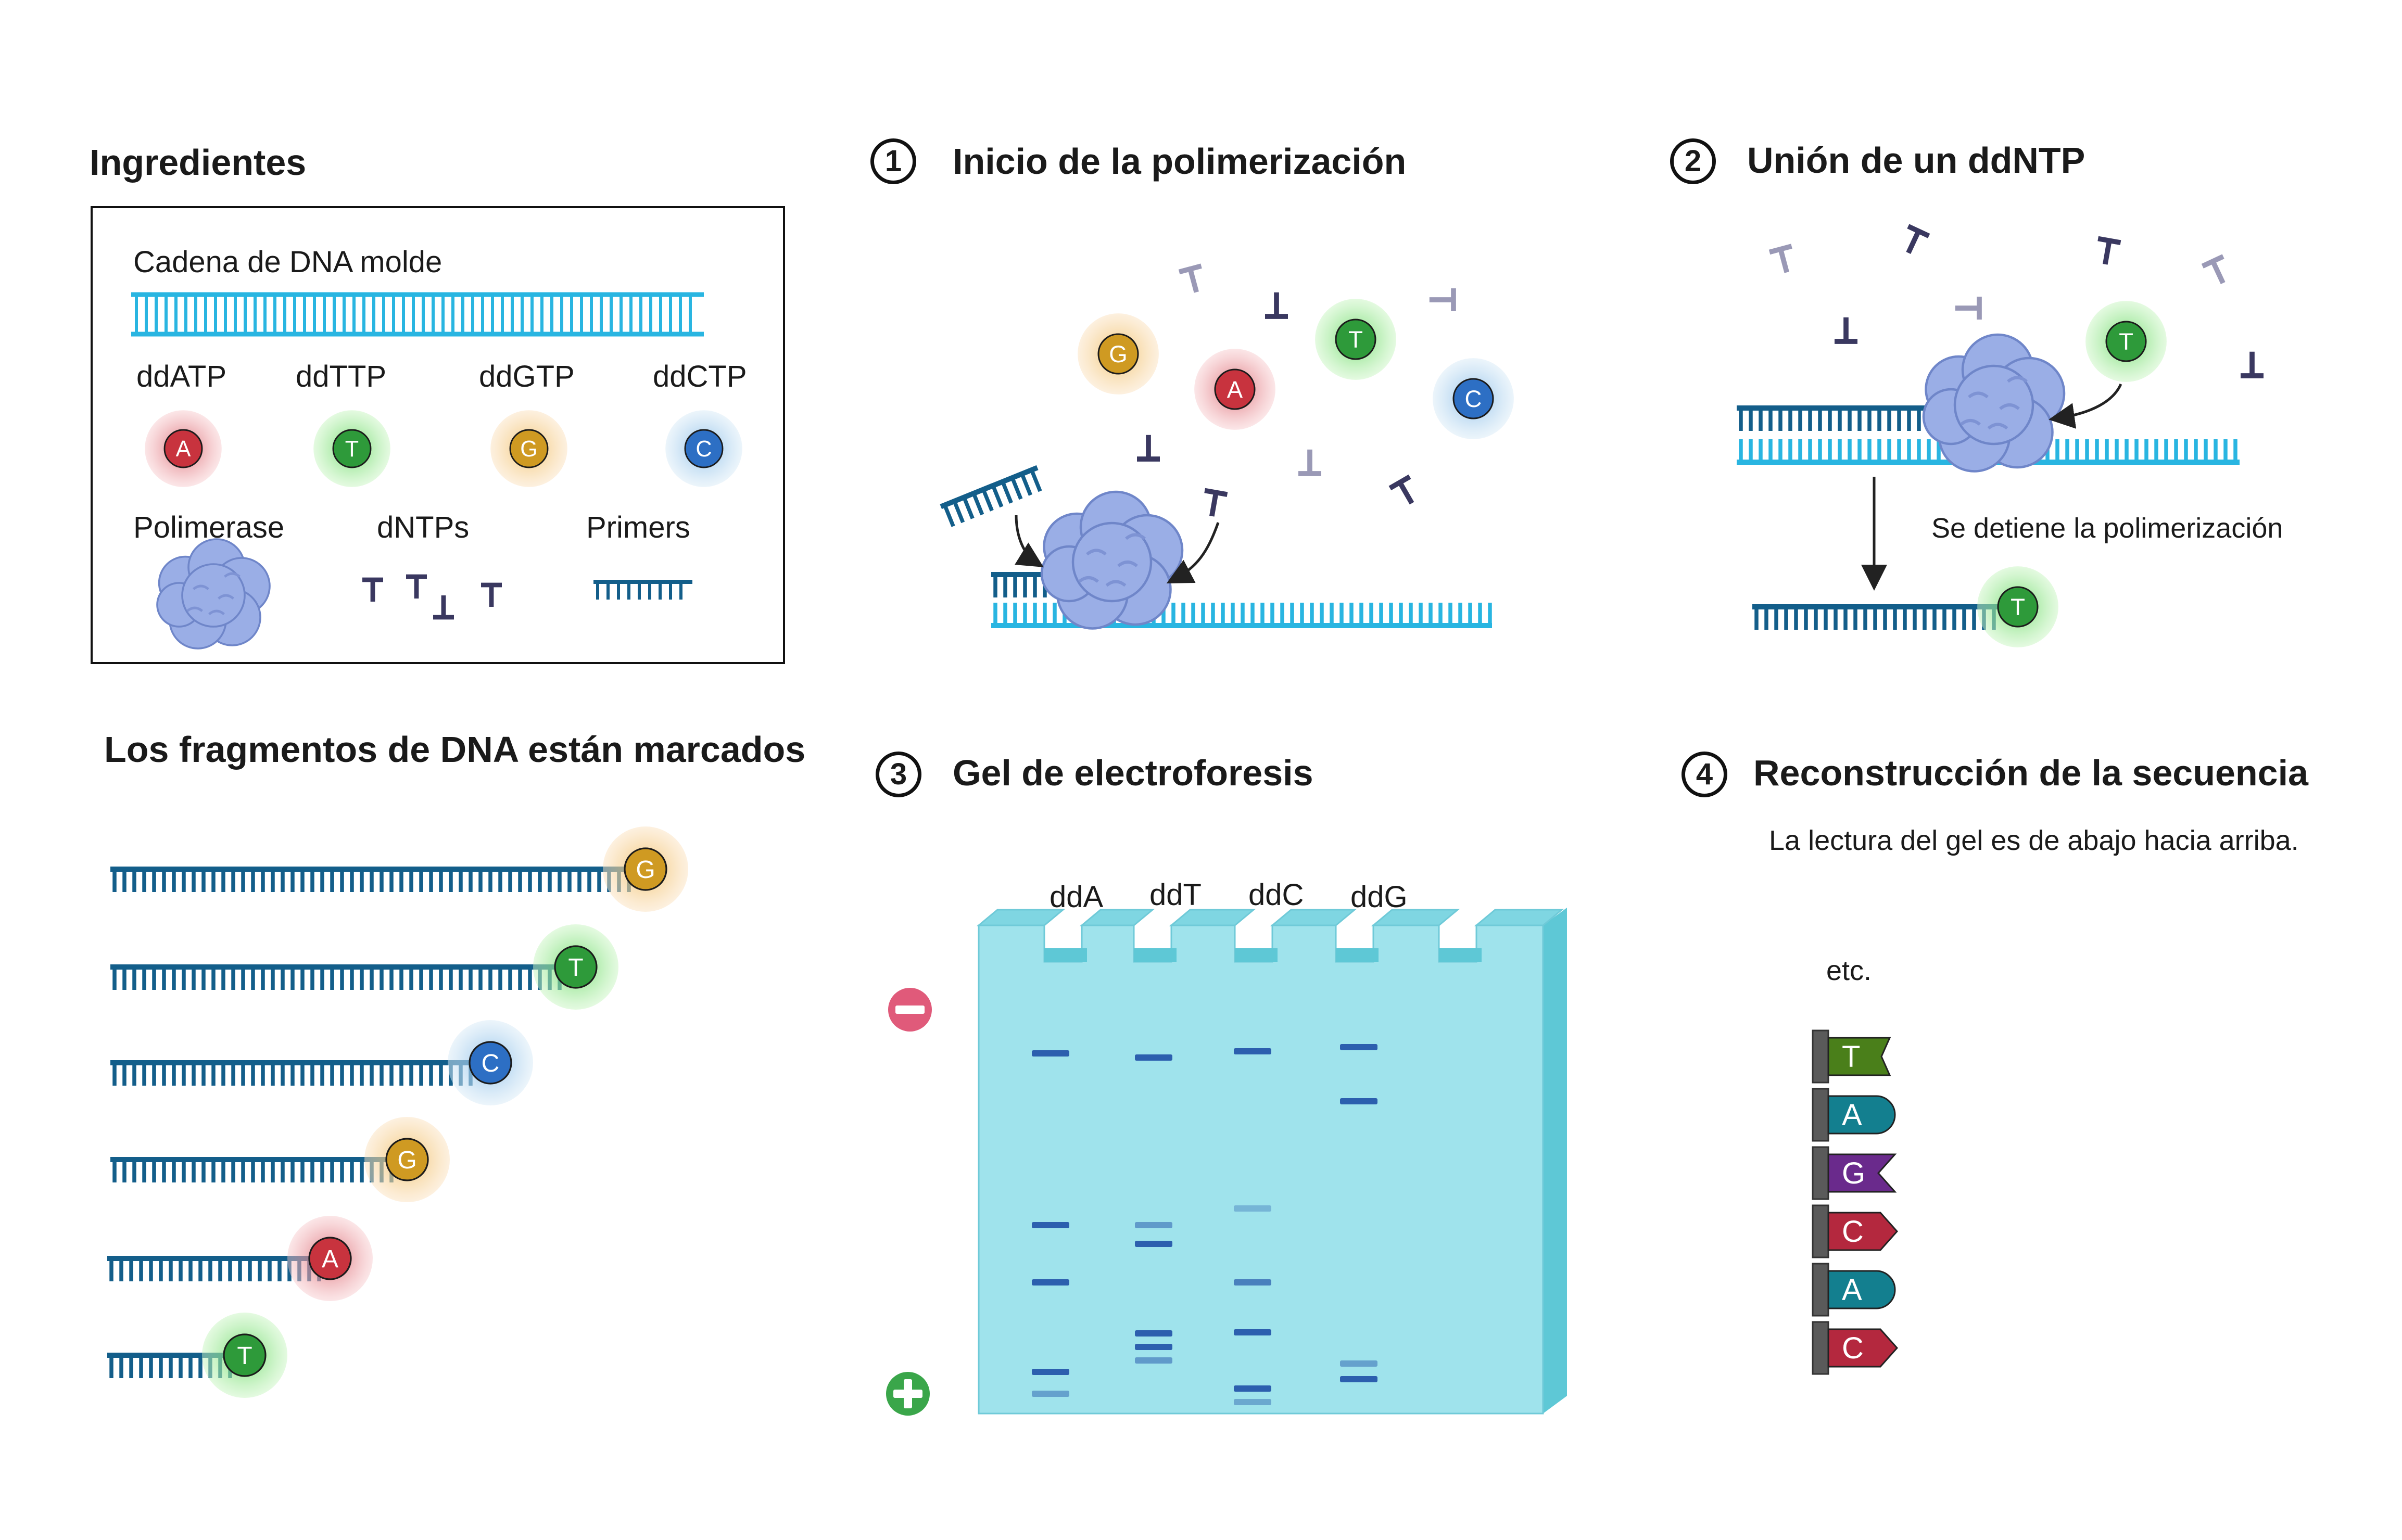  What do you see at coordinates (417, 314) in the screenshot?
I see `template-dna-icon` at bounding box center [417, 314].